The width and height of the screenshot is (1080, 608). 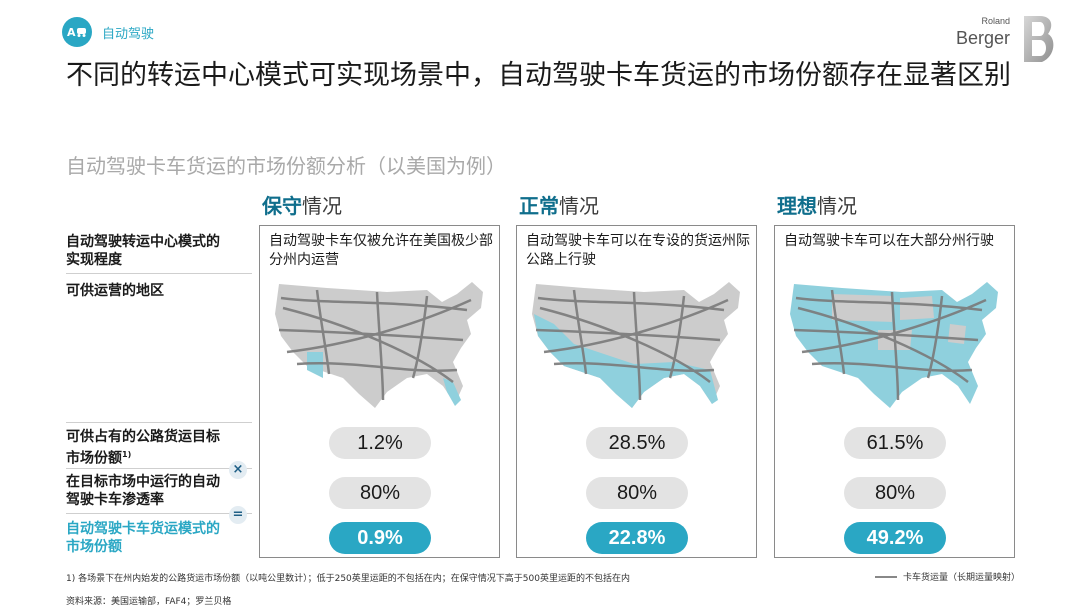 I want to click on equals-icon: =, so click(x=238, y=515).